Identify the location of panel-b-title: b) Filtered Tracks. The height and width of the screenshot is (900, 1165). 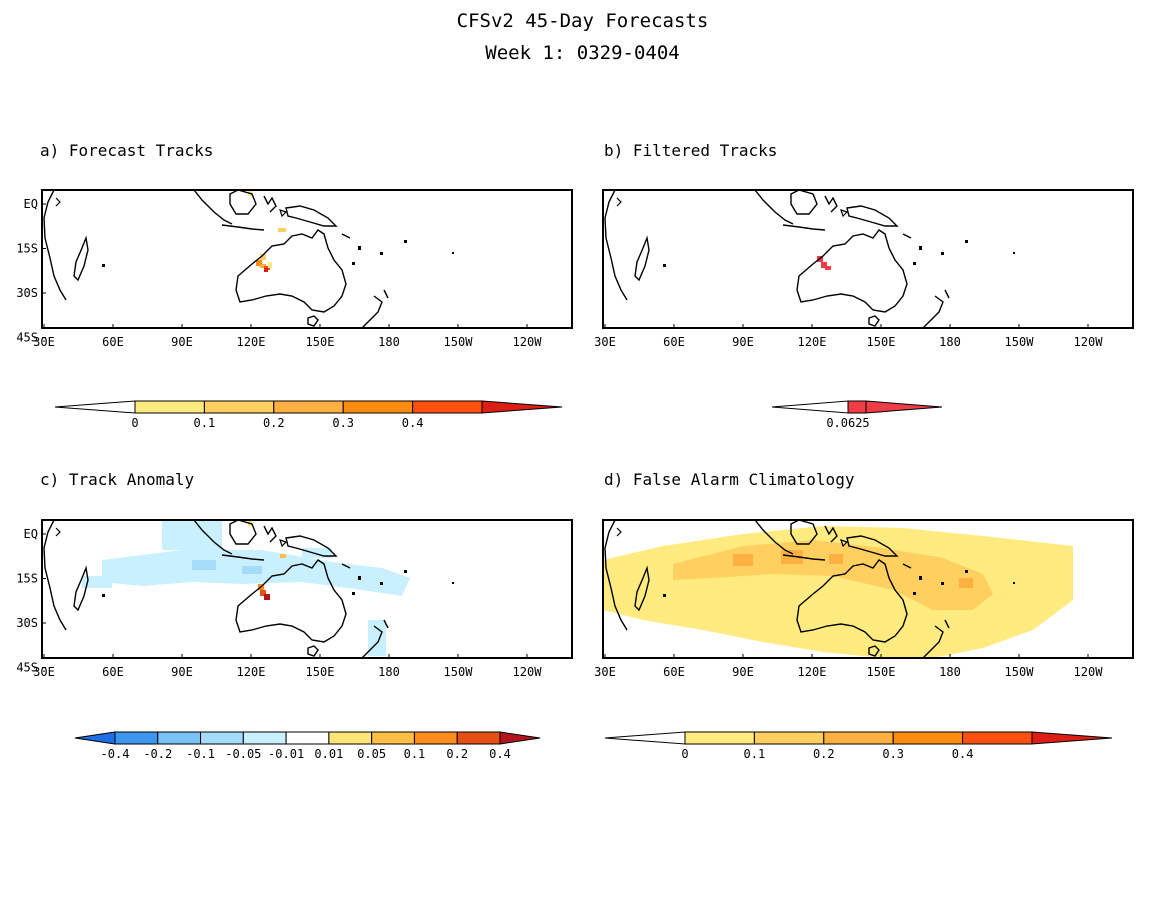
(691, 150).